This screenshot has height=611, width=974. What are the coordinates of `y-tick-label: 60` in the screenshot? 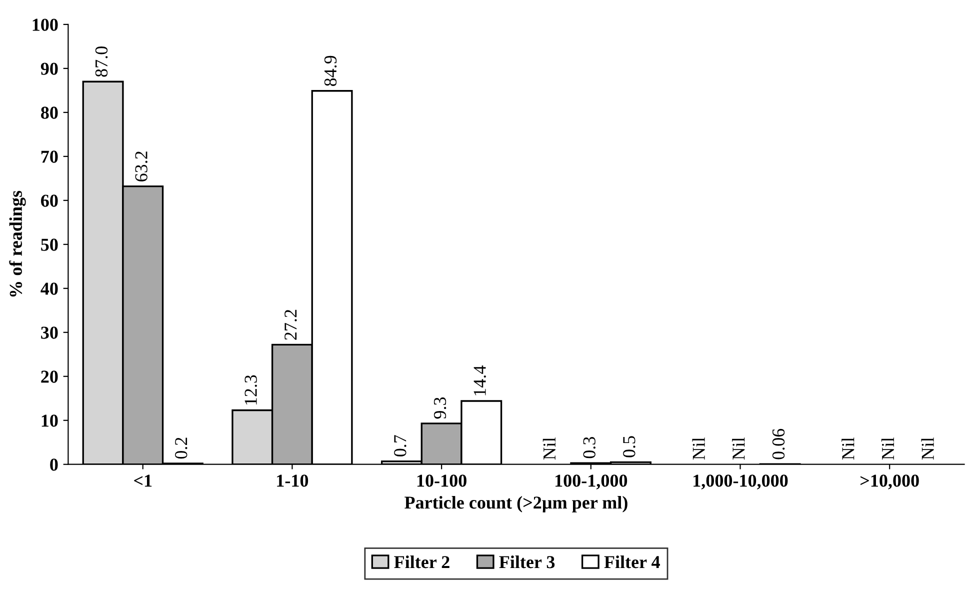 It's located at (49, 200).